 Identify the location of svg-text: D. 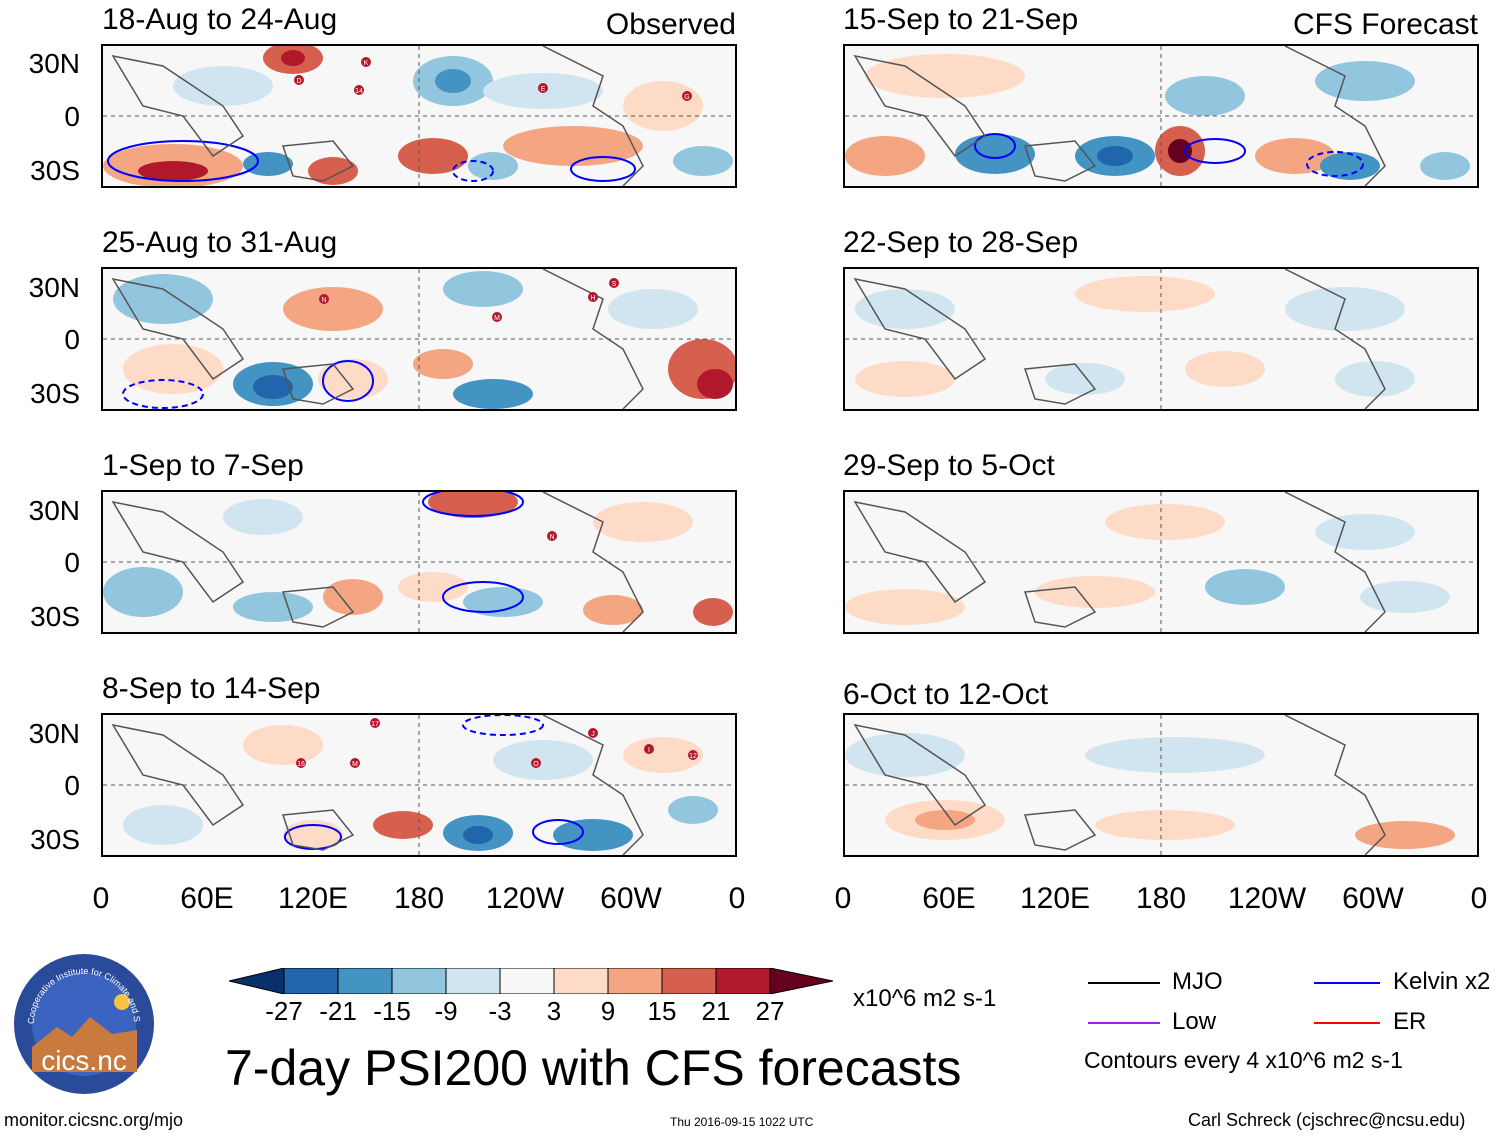
(298, 81).